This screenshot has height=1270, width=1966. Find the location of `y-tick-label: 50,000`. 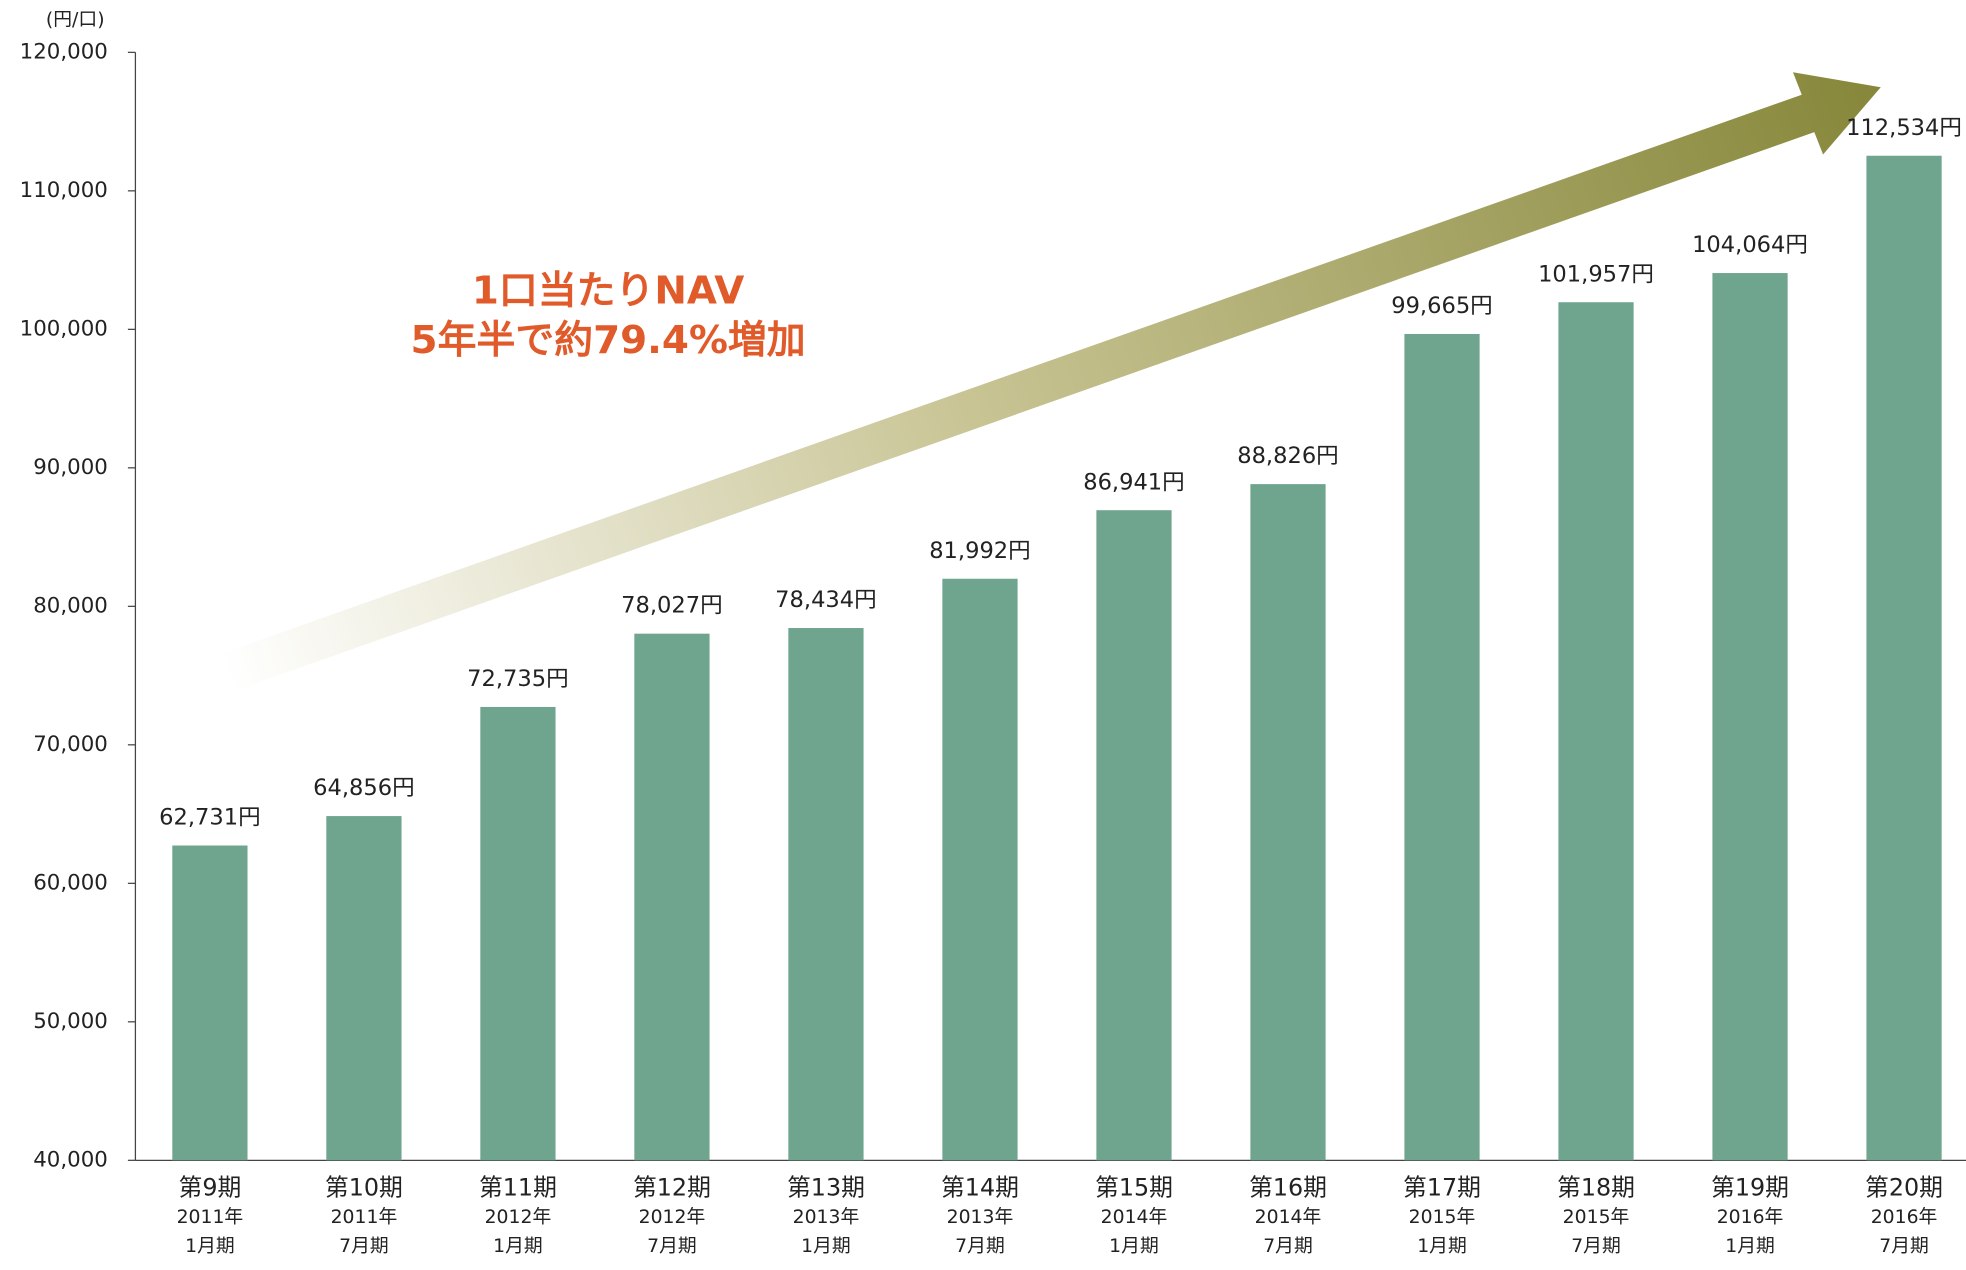

y-tick-label: 50,000 is located at coordinates (70, 1021).